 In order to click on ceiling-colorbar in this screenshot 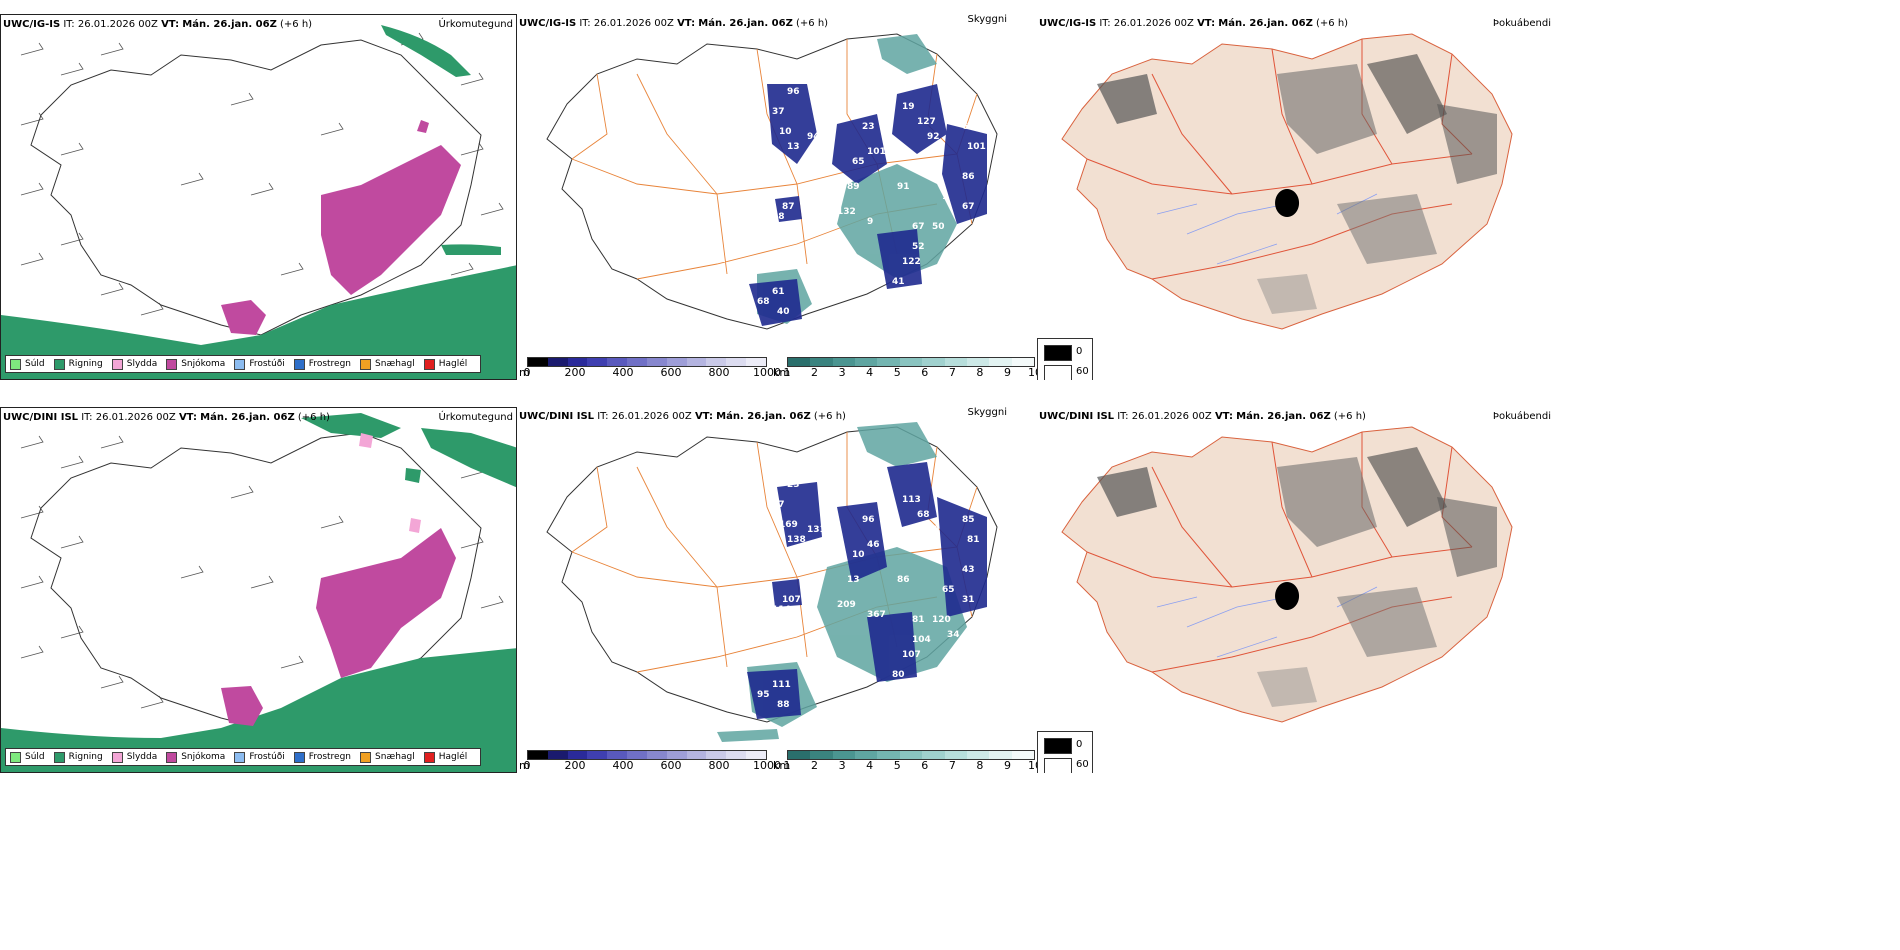, I will do `click(647, 362)`.